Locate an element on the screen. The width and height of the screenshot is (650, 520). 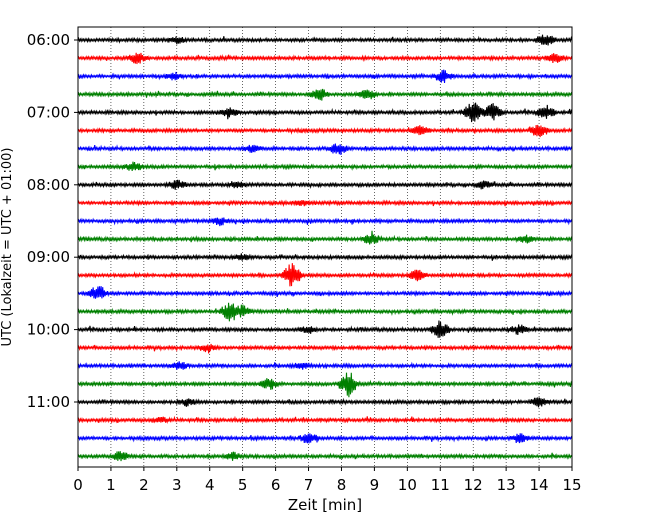
x-tick-label-14: 14 is located at coordinates (539, 485).